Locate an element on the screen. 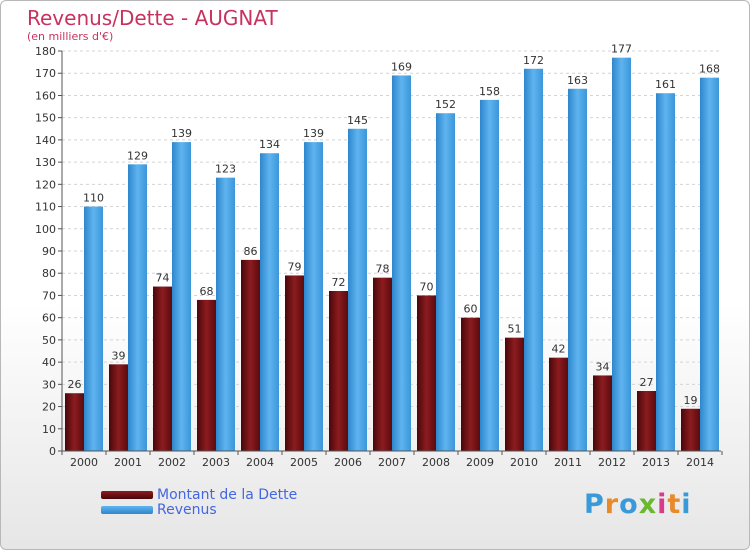  data-label: 163 is located at coordinates (577, 80).